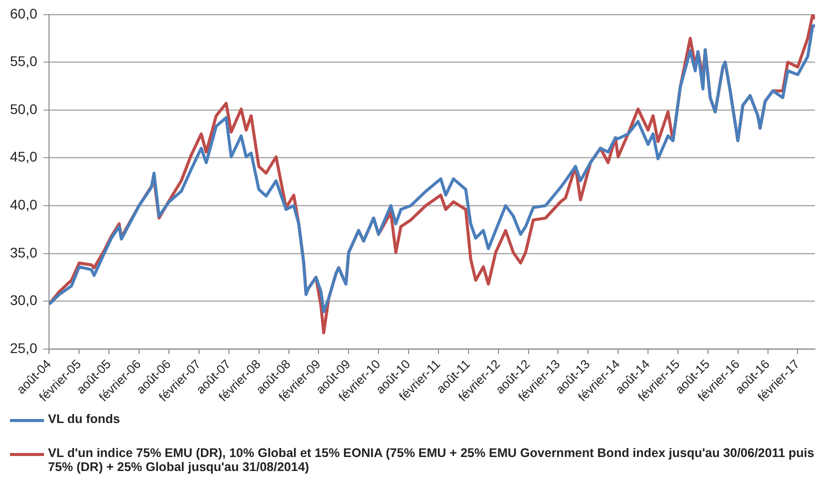  I want to click on y-tick-label: 25,0, so click(24, 348).